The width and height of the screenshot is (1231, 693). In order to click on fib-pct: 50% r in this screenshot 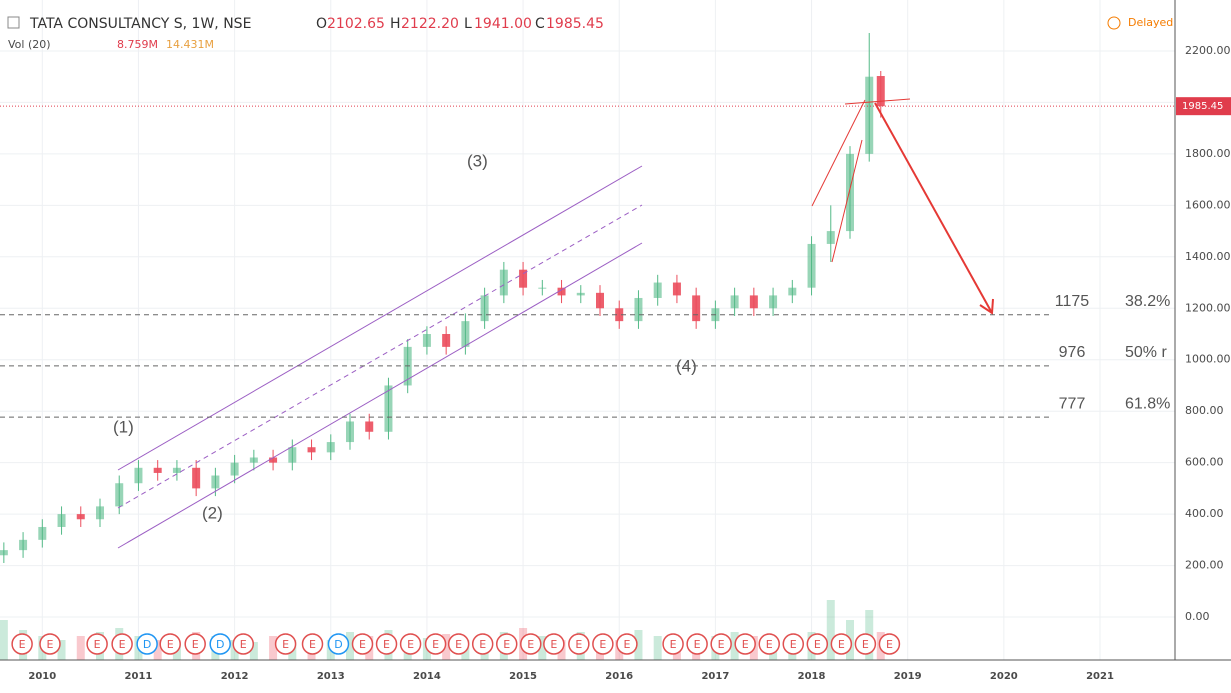, I will do `click(1146, 352)`.